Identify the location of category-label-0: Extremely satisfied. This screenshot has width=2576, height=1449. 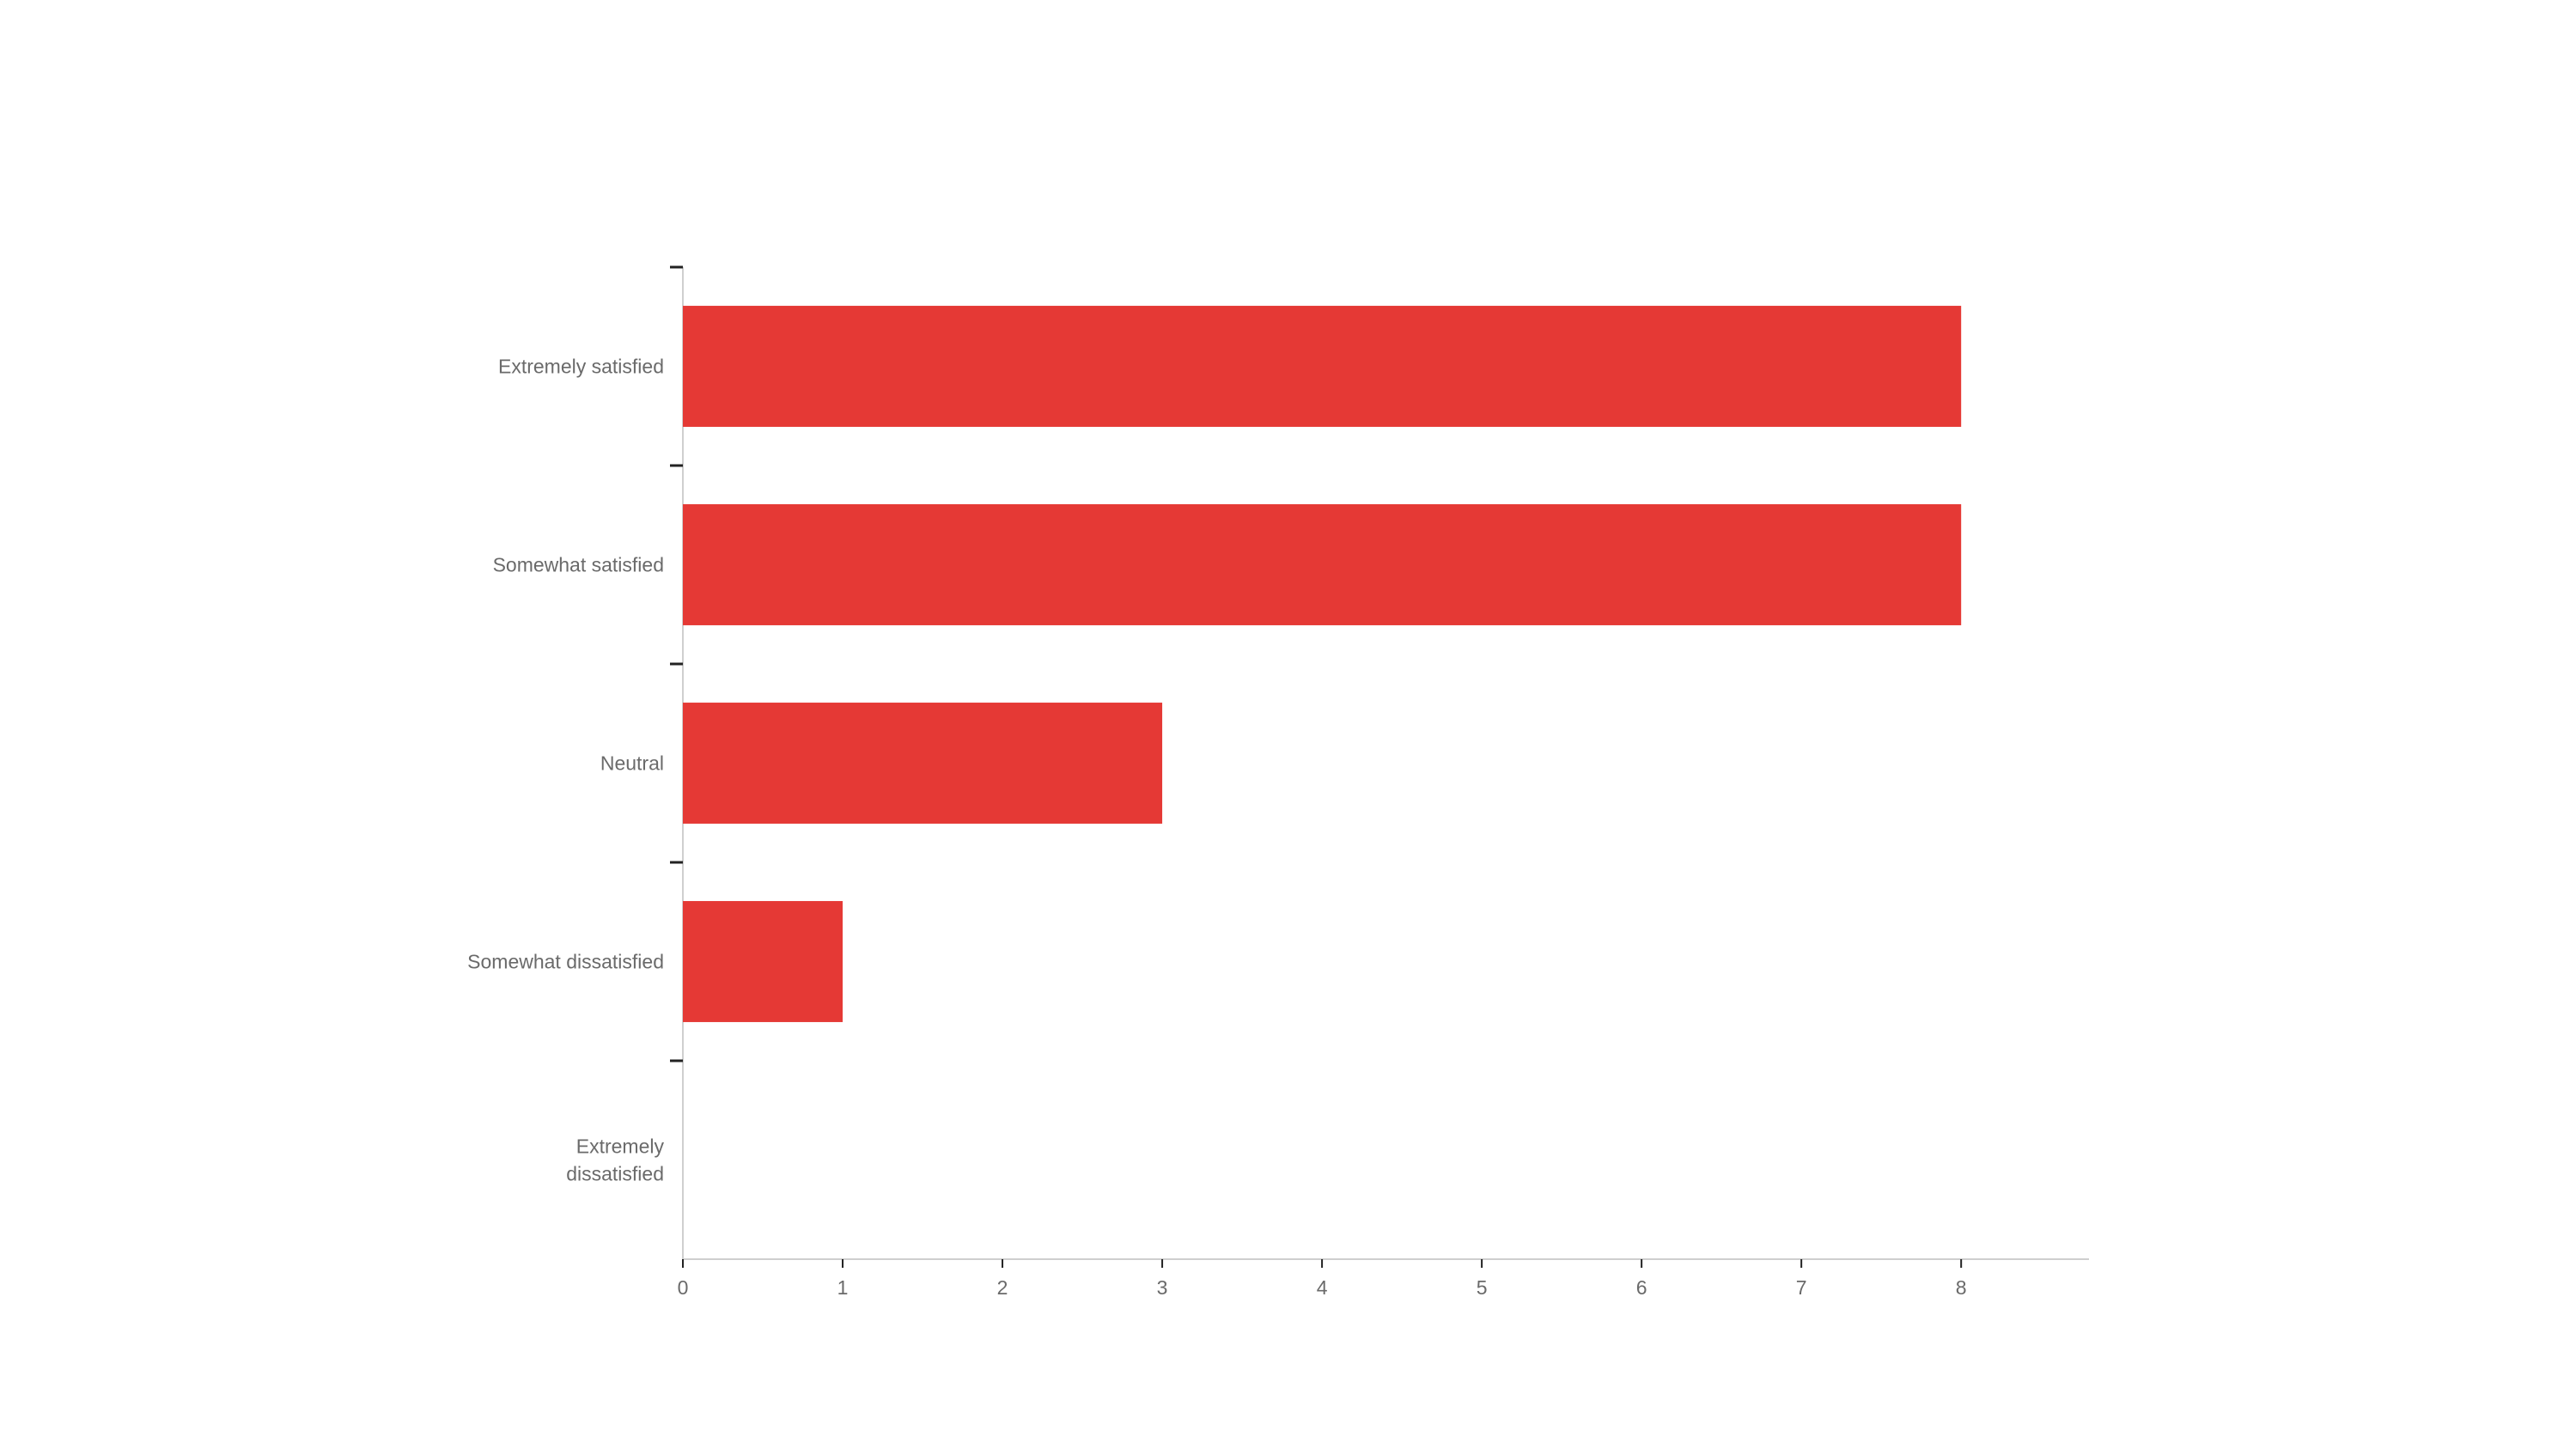
(581, 367).